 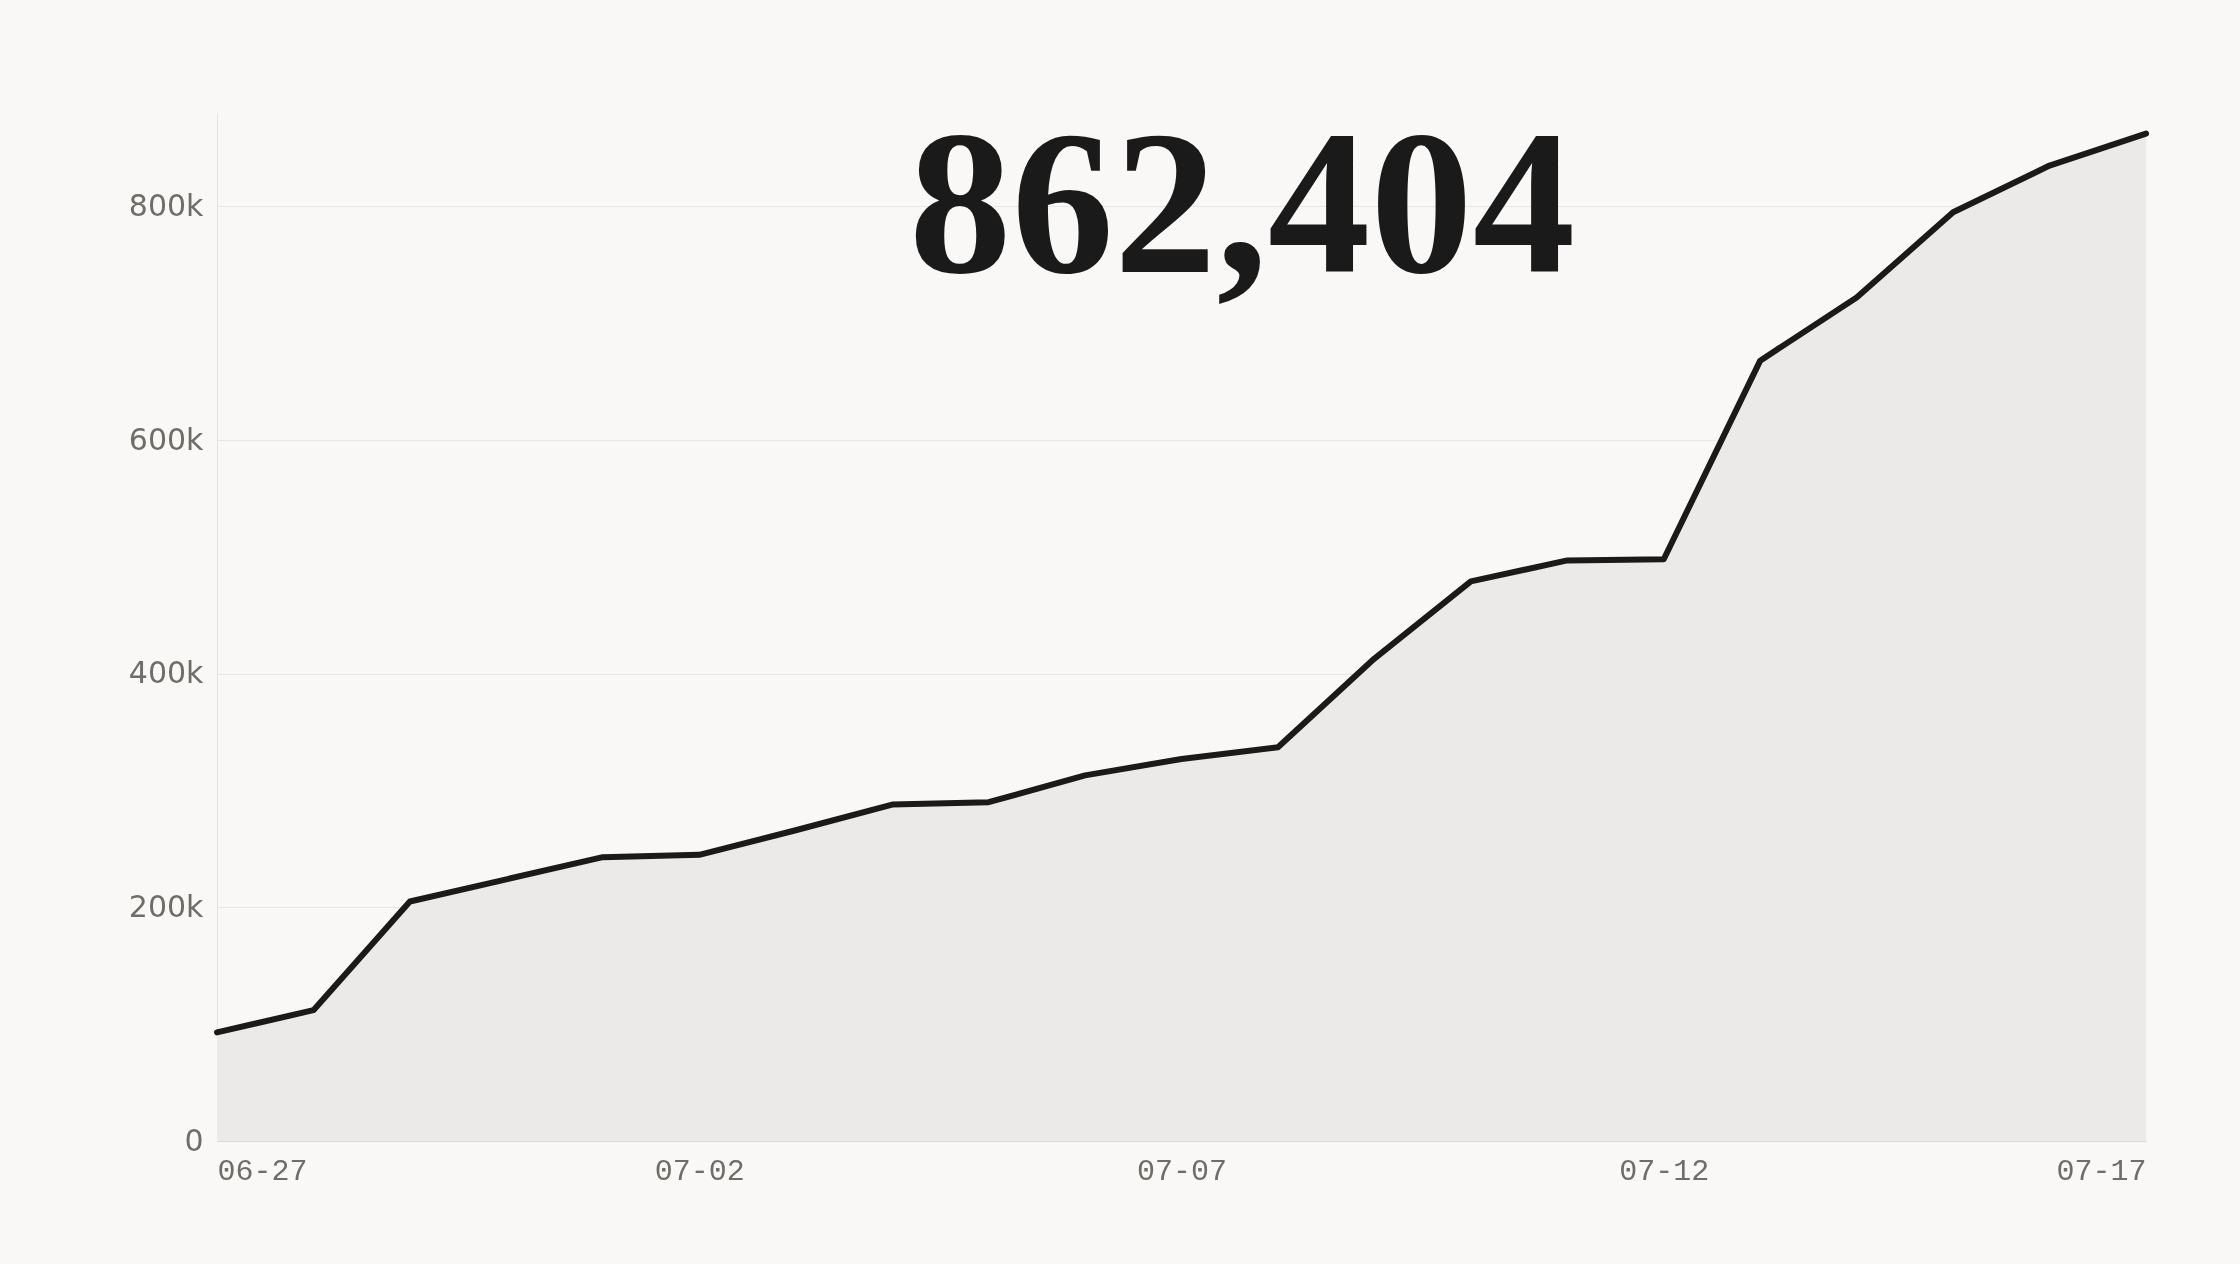 What do you see at coordinates (699, 1171) in the screenshot?
I see `x-tick-label: 07-02` at bounding box center [699, 1171].